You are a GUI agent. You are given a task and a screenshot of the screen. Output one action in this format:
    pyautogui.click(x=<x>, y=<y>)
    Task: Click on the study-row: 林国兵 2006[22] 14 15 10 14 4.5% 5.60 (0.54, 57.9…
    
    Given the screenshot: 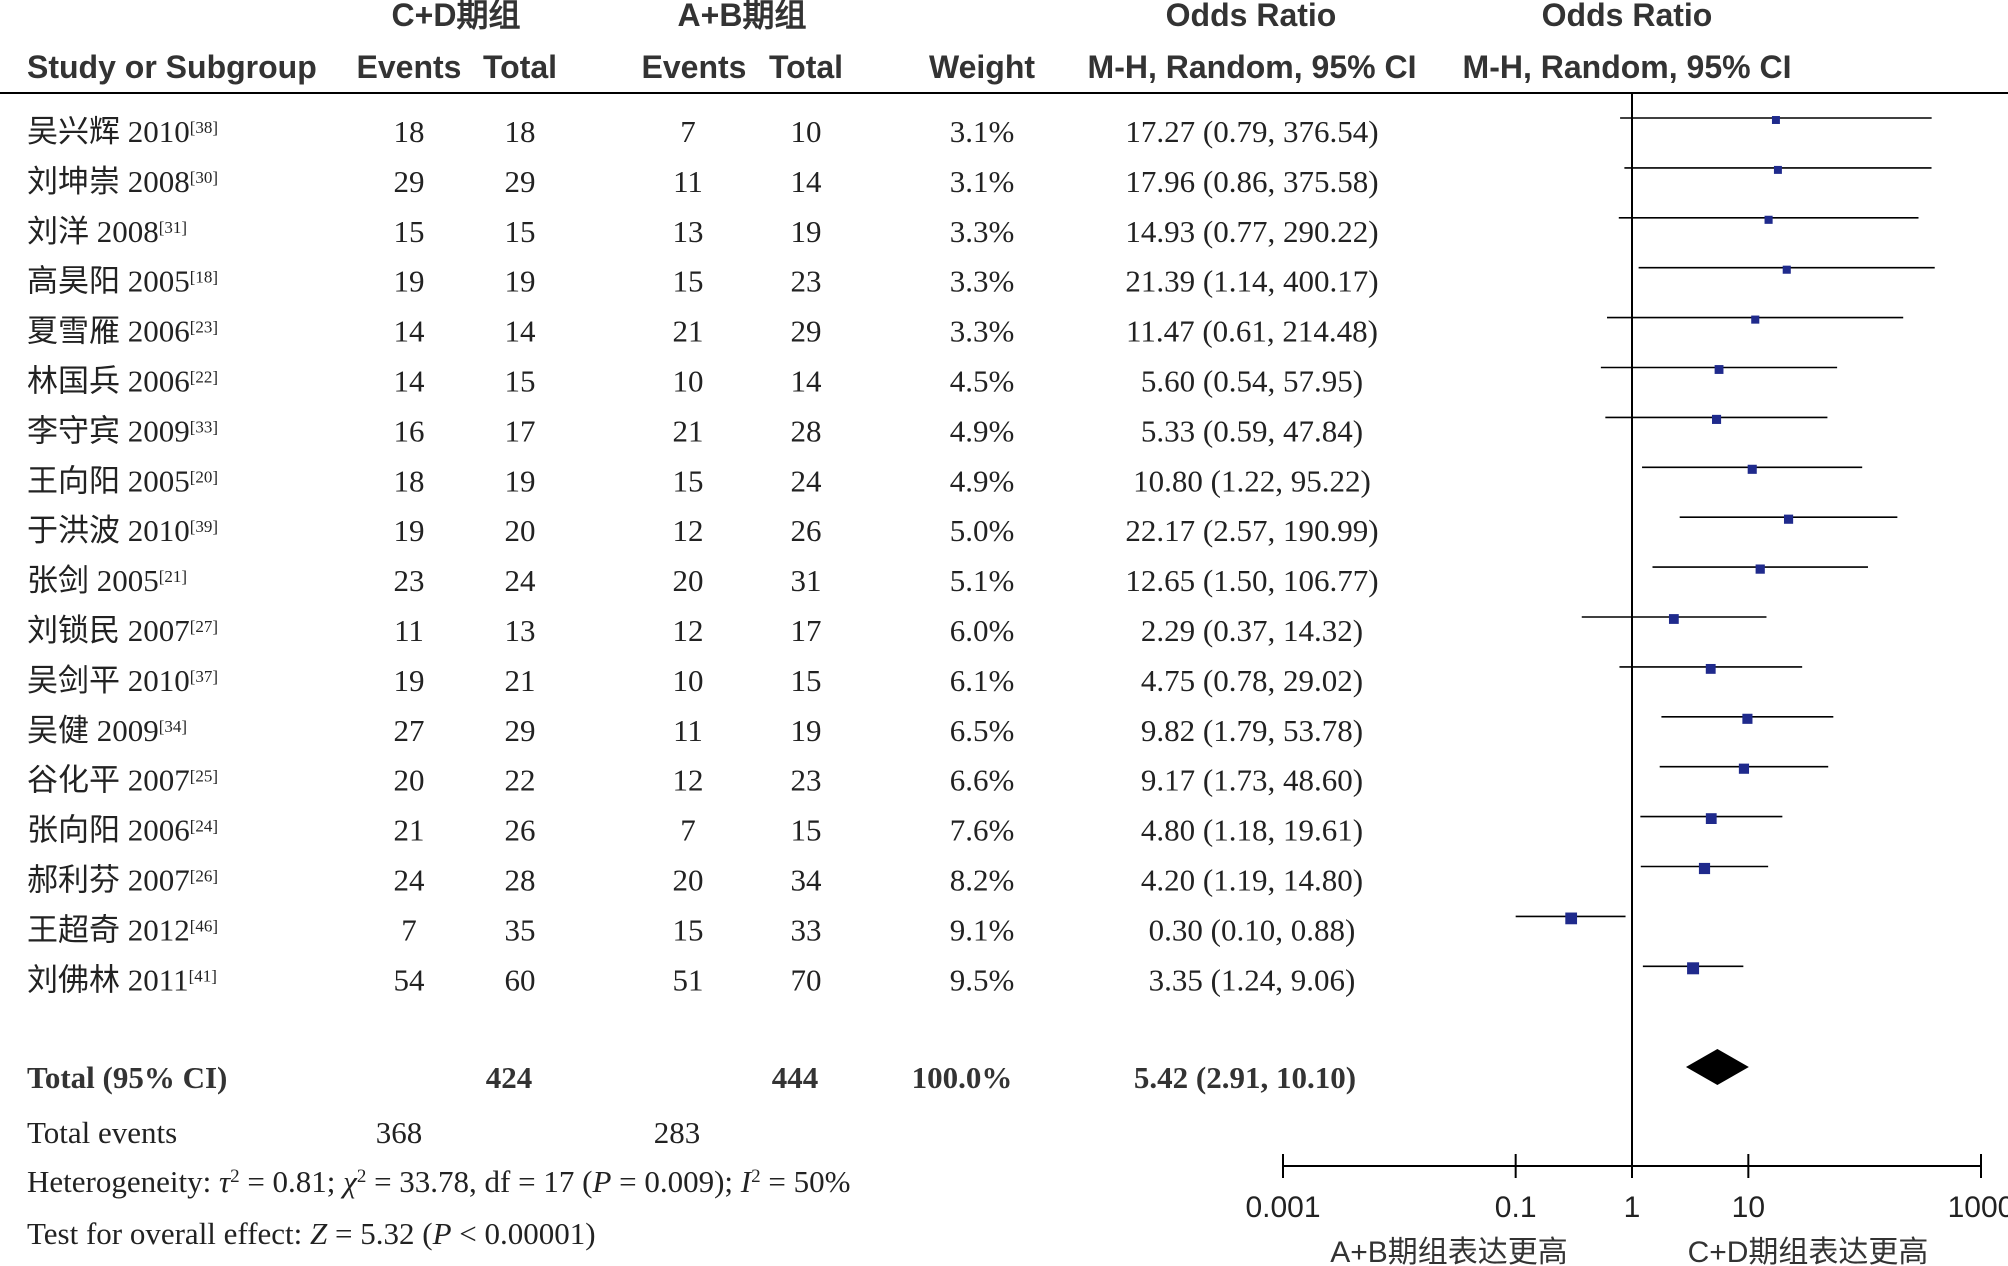 What is the action you would take?
    pyautogui.click(x=695, y=381)
    